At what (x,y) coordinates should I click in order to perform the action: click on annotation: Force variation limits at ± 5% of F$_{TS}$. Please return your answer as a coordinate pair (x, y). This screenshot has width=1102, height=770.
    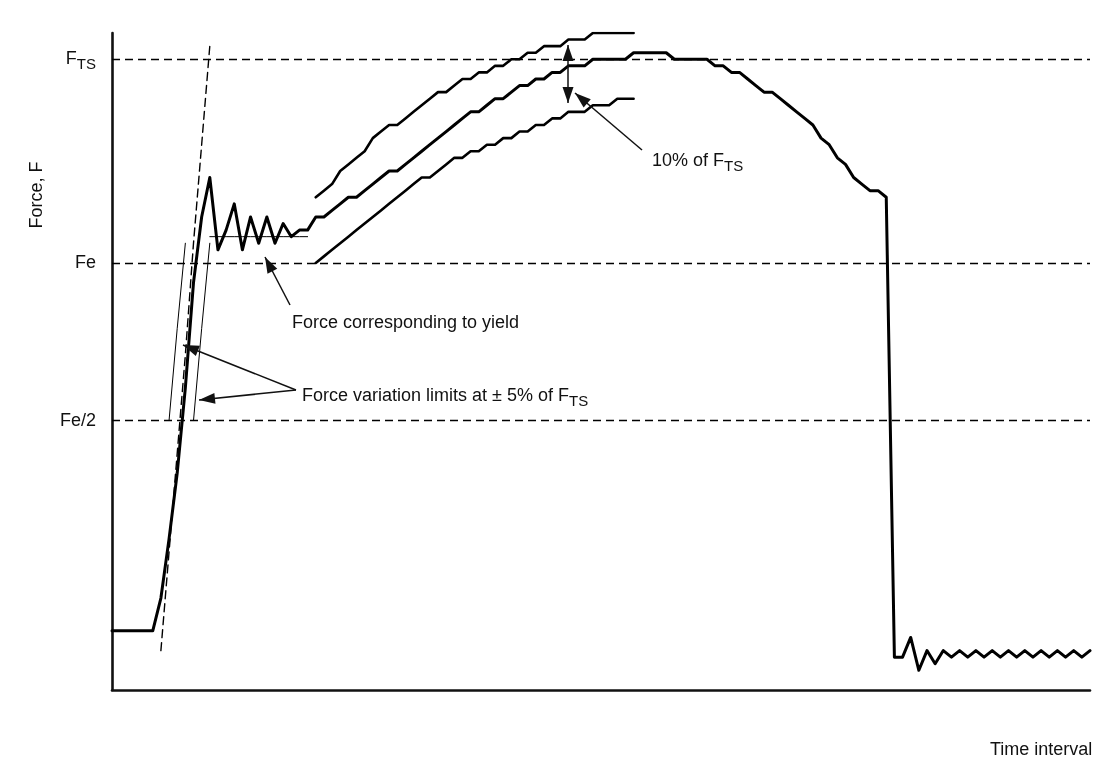
    Looking at the image, I should click on (445, 397).